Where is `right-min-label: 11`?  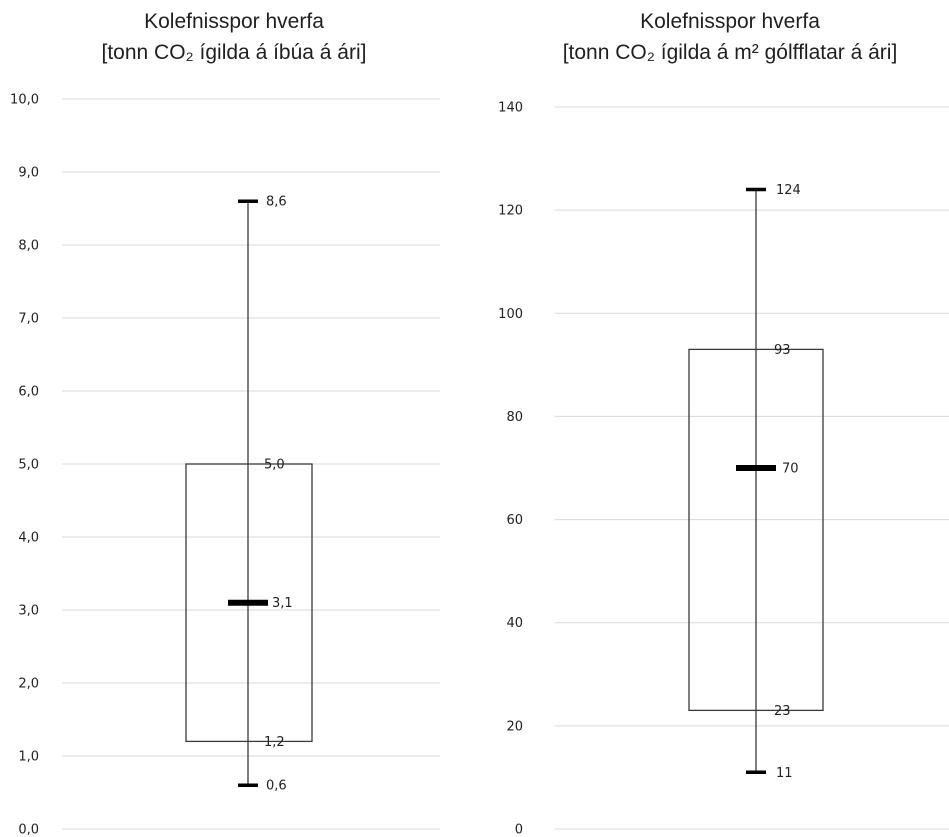
right-min-label: 11 is located at coordinates (784, 773).